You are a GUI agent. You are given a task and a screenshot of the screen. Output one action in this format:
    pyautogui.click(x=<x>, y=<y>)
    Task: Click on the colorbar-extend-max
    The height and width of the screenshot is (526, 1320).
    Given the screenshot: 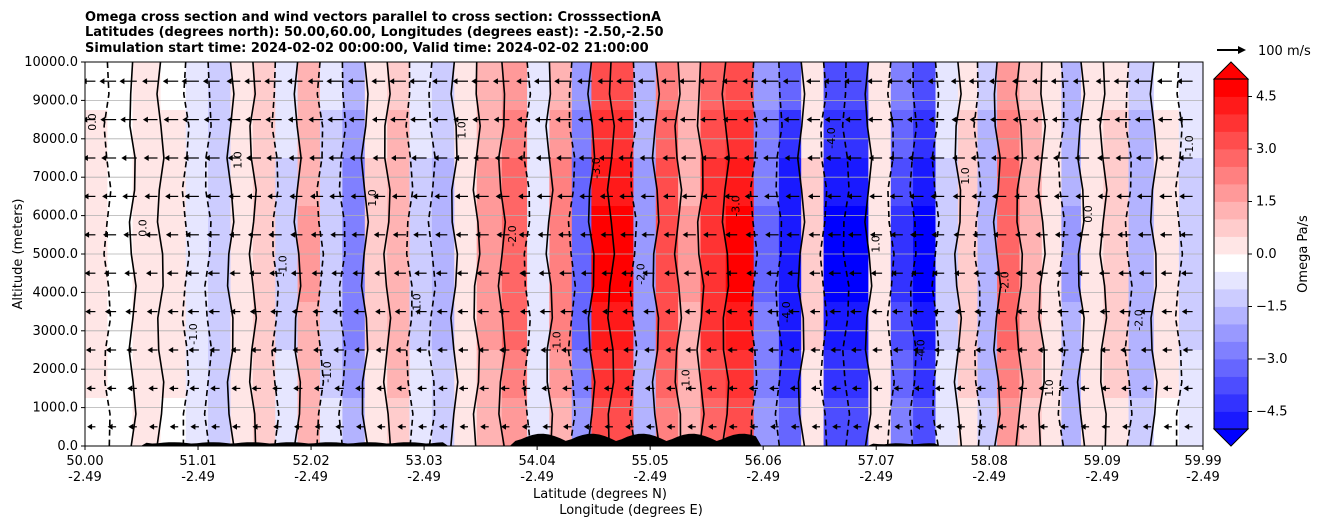 What is the action you would take?
    pyautogui.click(x=1231, y=70)
    